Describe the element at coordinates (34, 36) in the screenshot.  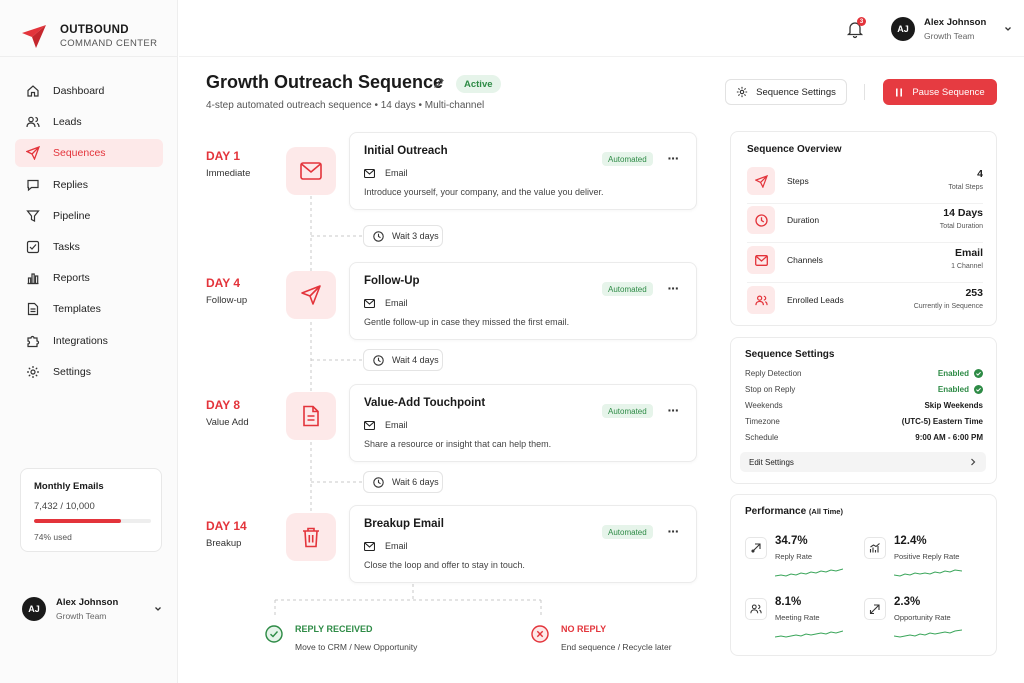
I see `paper-plane-logo-icon` at that location.